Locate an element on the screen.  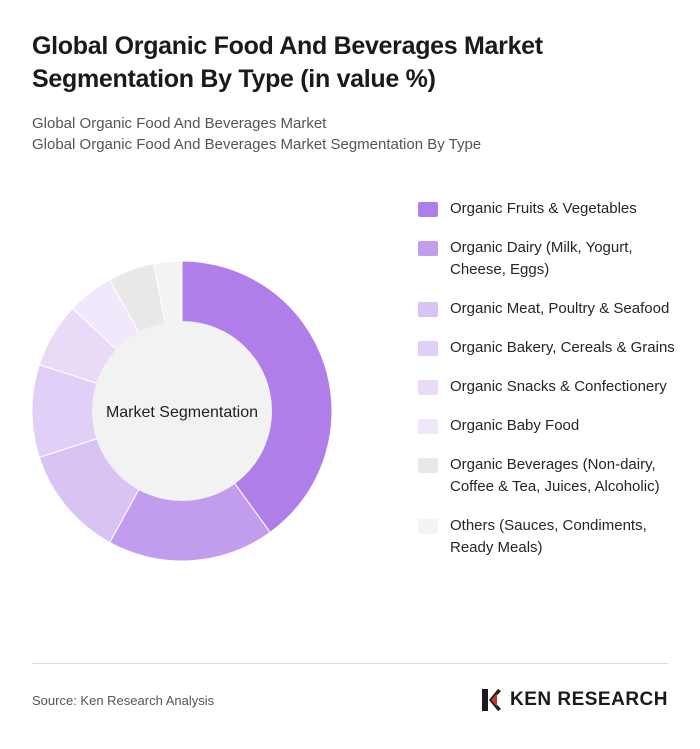
legend-item-2: Organic Meat, Poultry & Seafood is located at coordinates (553, 309).